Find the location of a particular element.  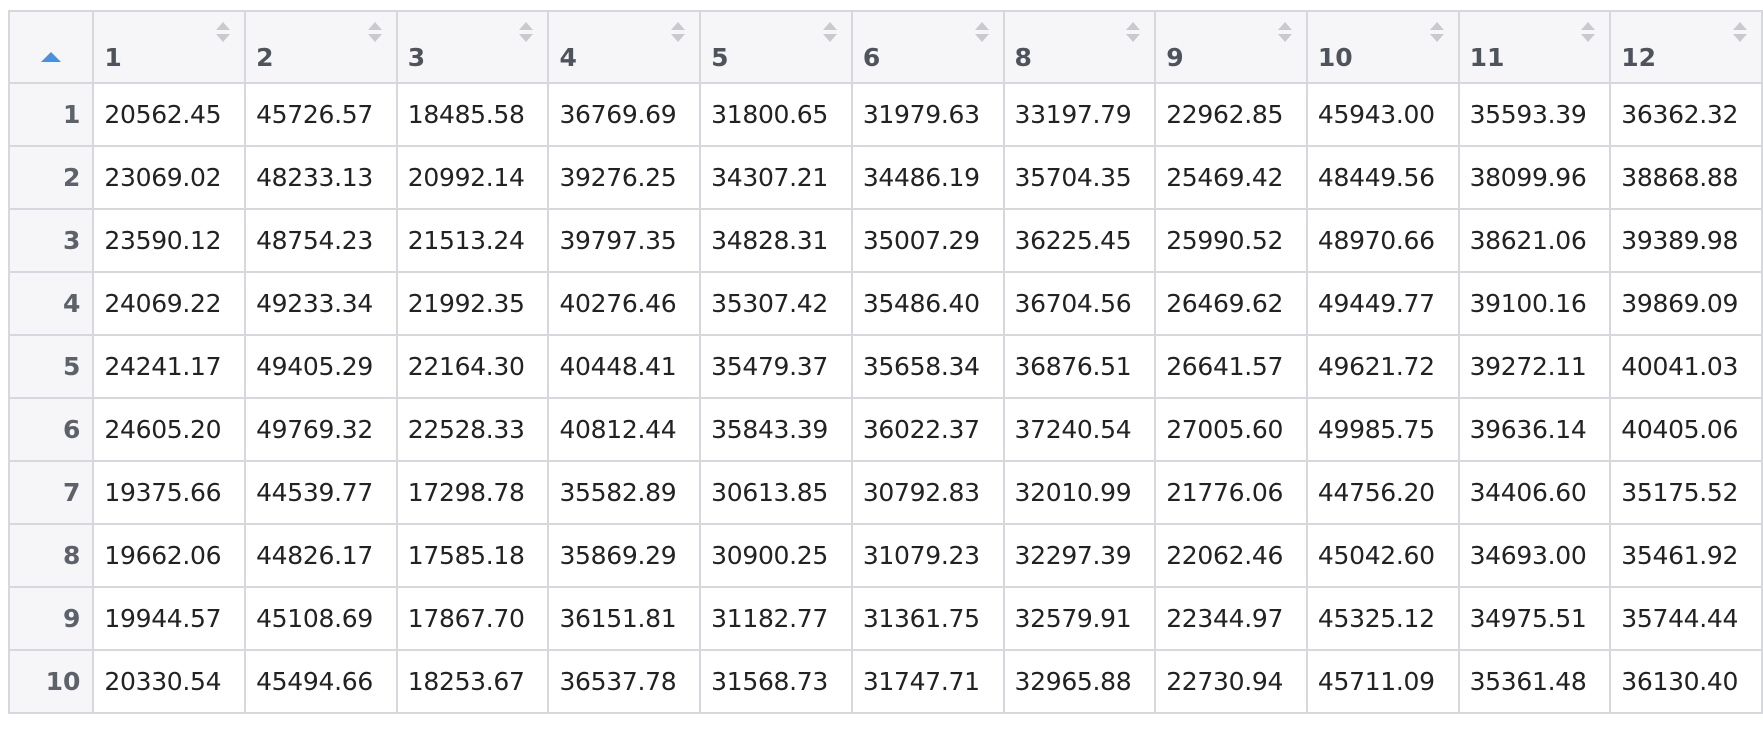

table-cell: 40448.41 is located at coordinates (624, 366).